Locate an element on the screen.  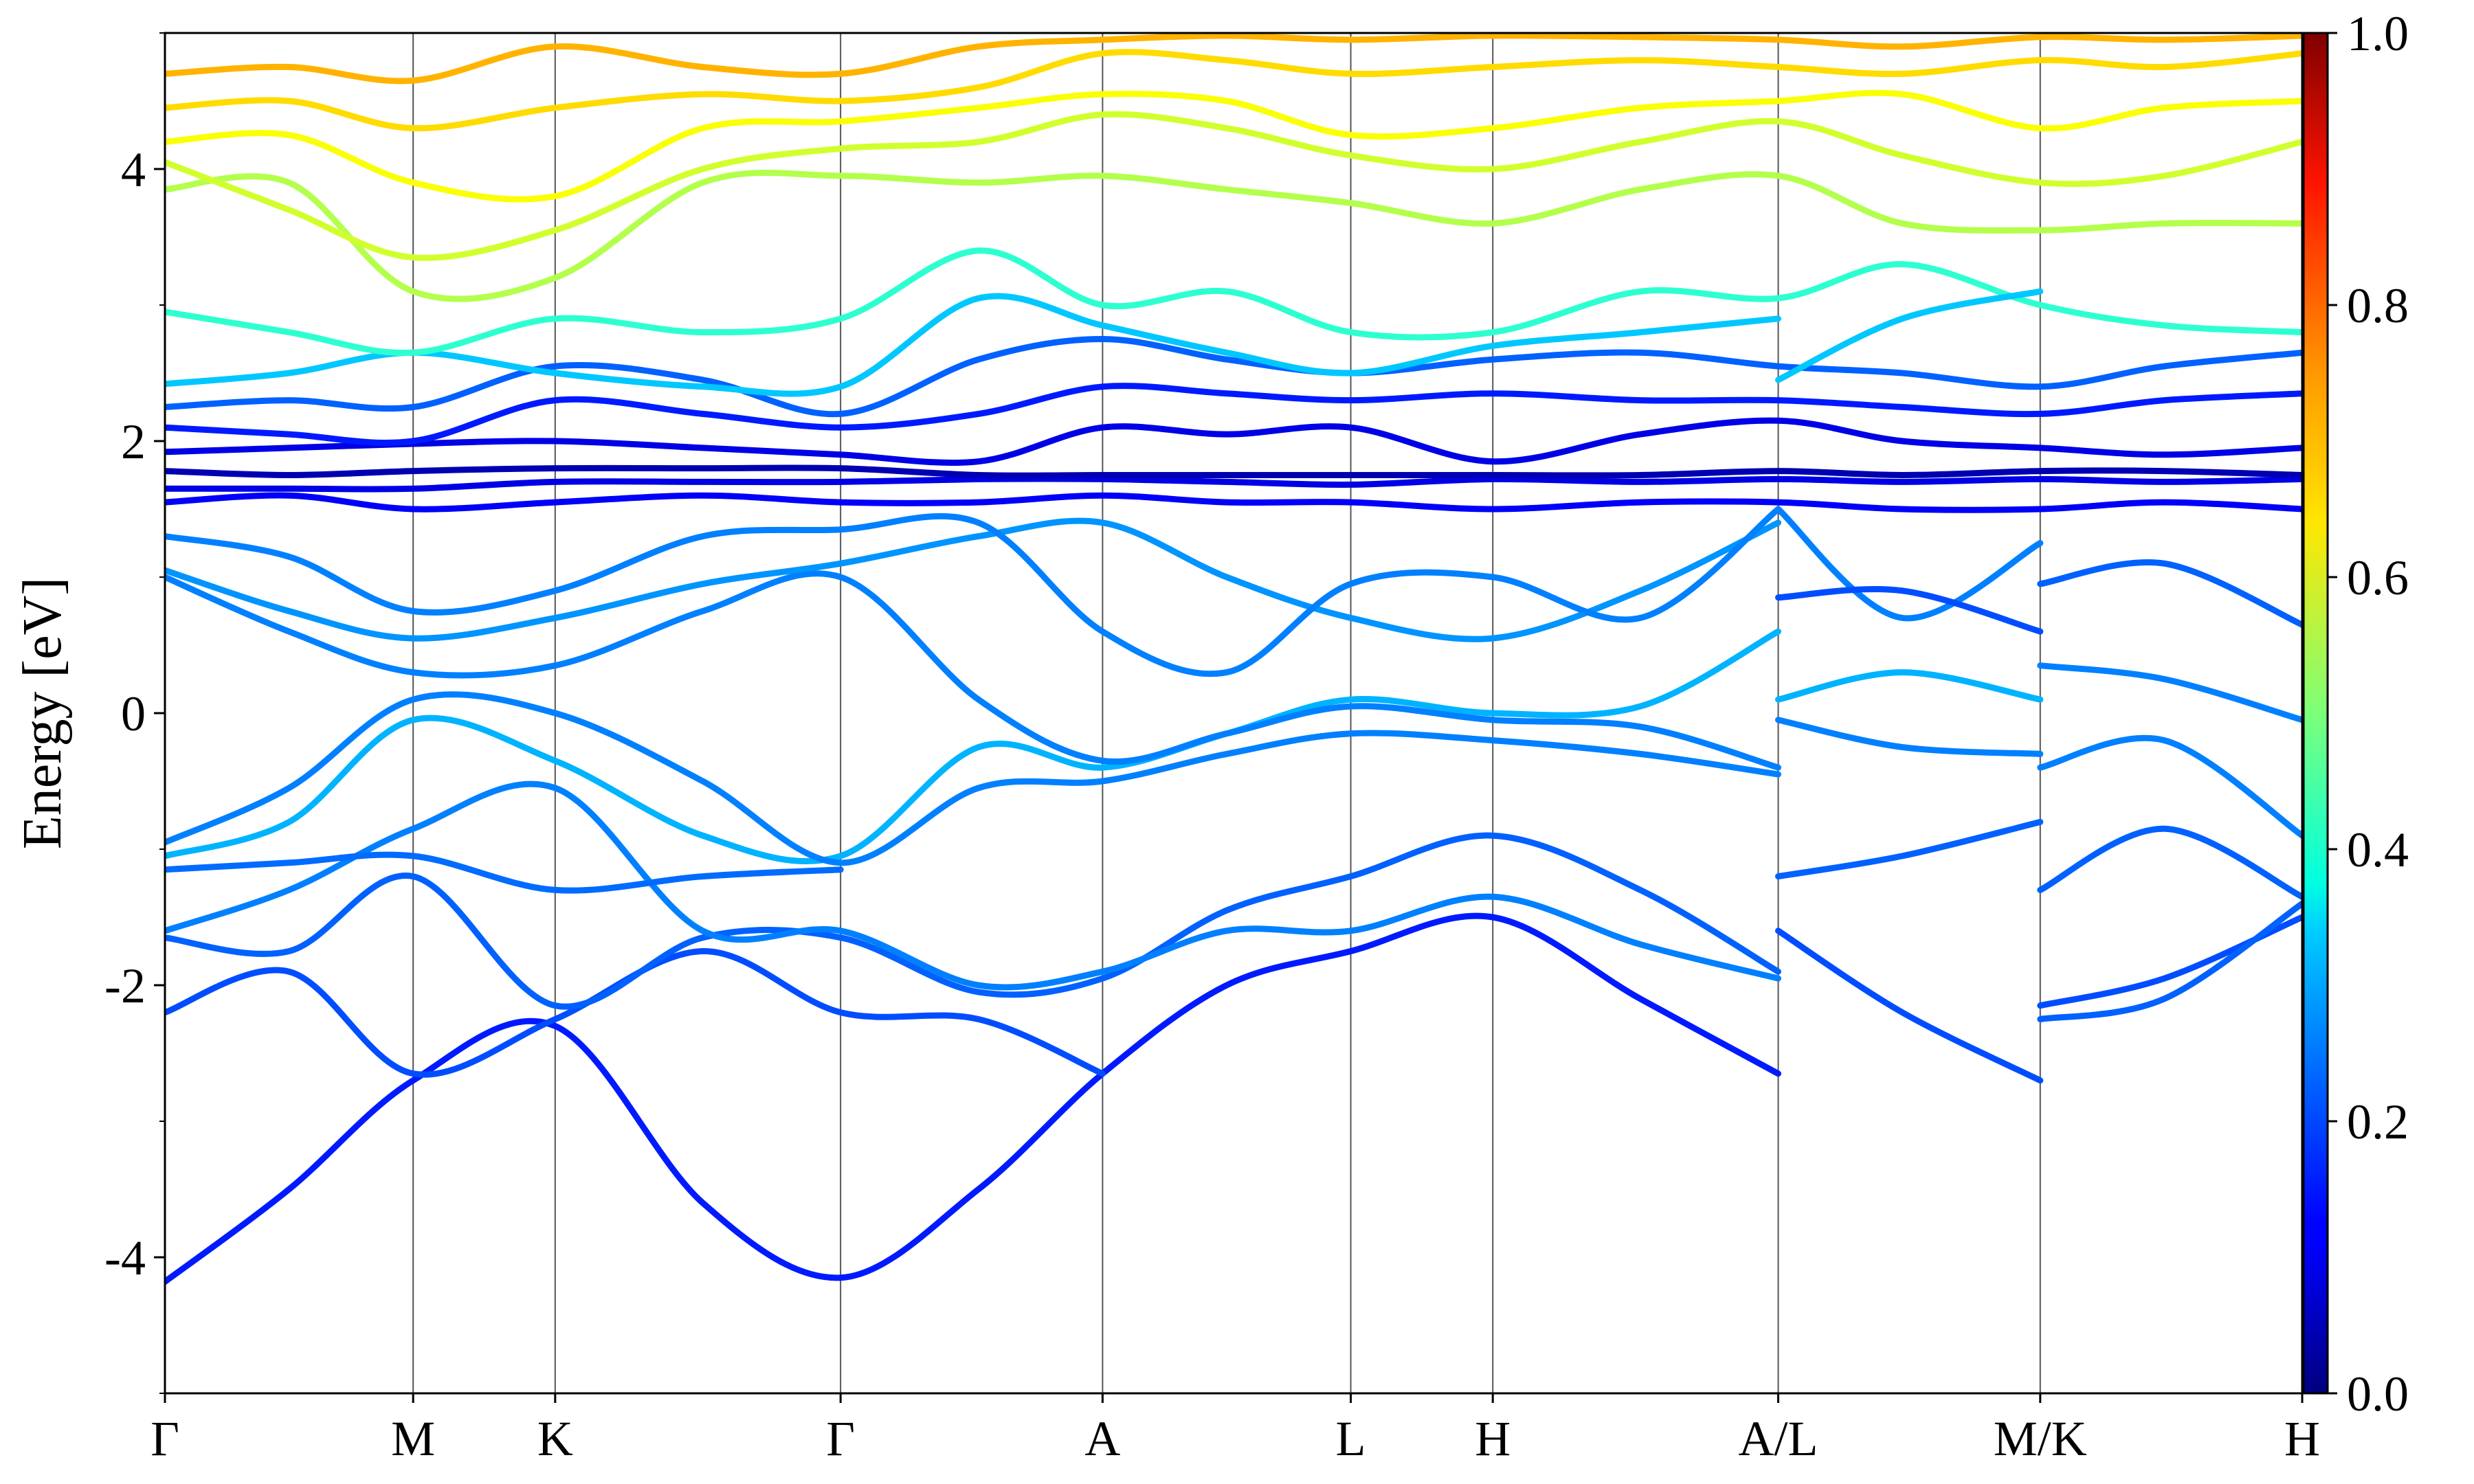
x-tick-label: L is located at coordinates (1351, 1438).